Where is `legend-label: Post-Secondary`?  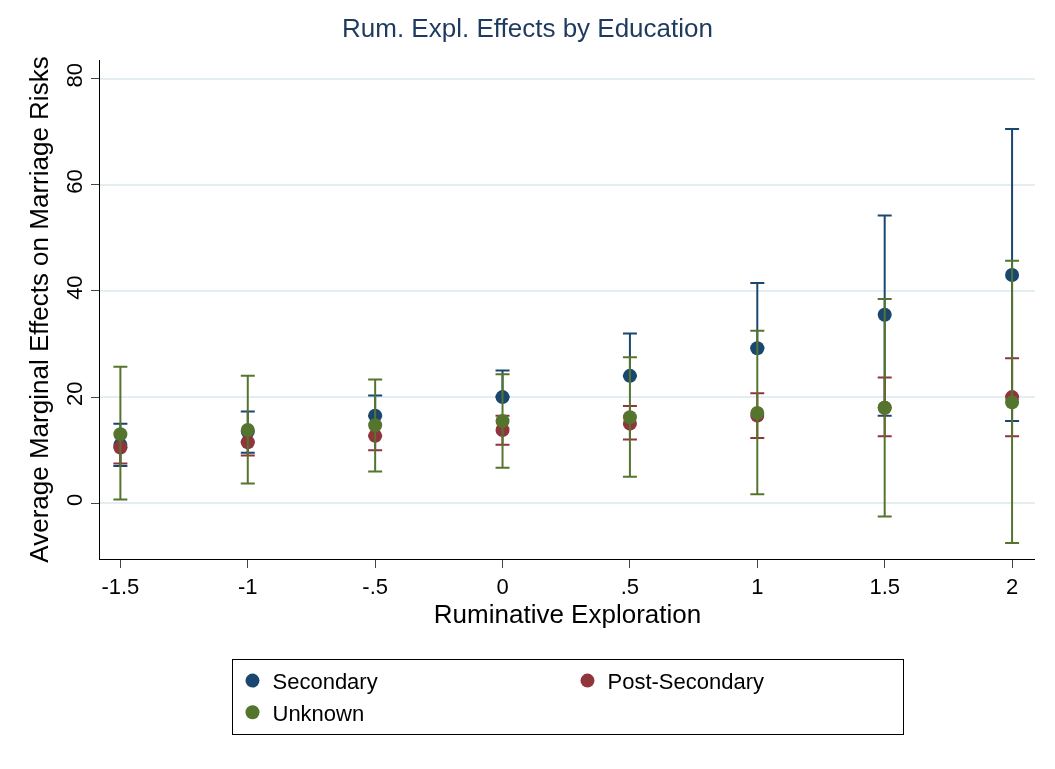 legend-label: Post-Secondary is located at coordinates (686, 682).